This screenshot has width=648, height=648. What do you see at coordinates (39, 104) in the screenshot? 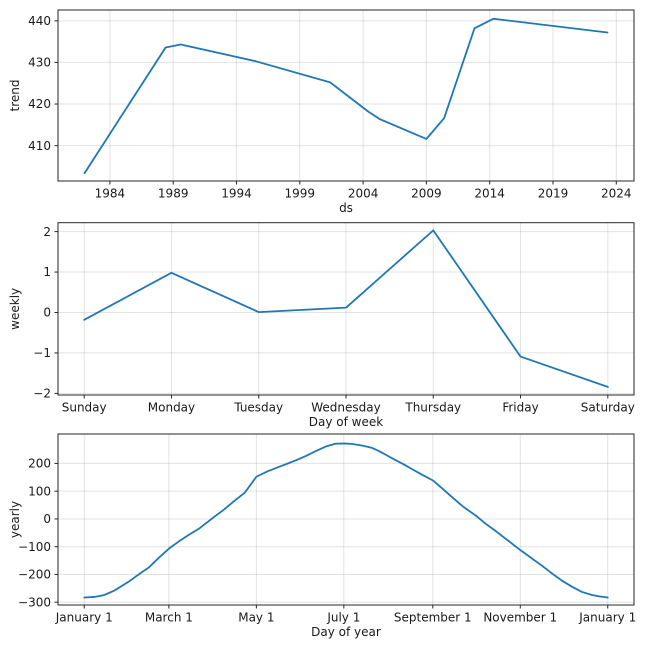
I see `y-tick-label: 420` at bounding box center [39, 104].